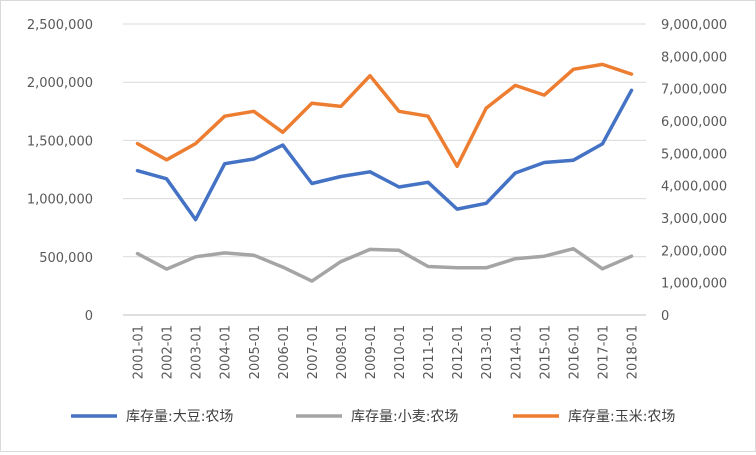 This screenshot has height=455, width=756. Describe the element at coordinates (694, 57) in the screenshot. I see `right-tick-label: 8,000,000` at that location.